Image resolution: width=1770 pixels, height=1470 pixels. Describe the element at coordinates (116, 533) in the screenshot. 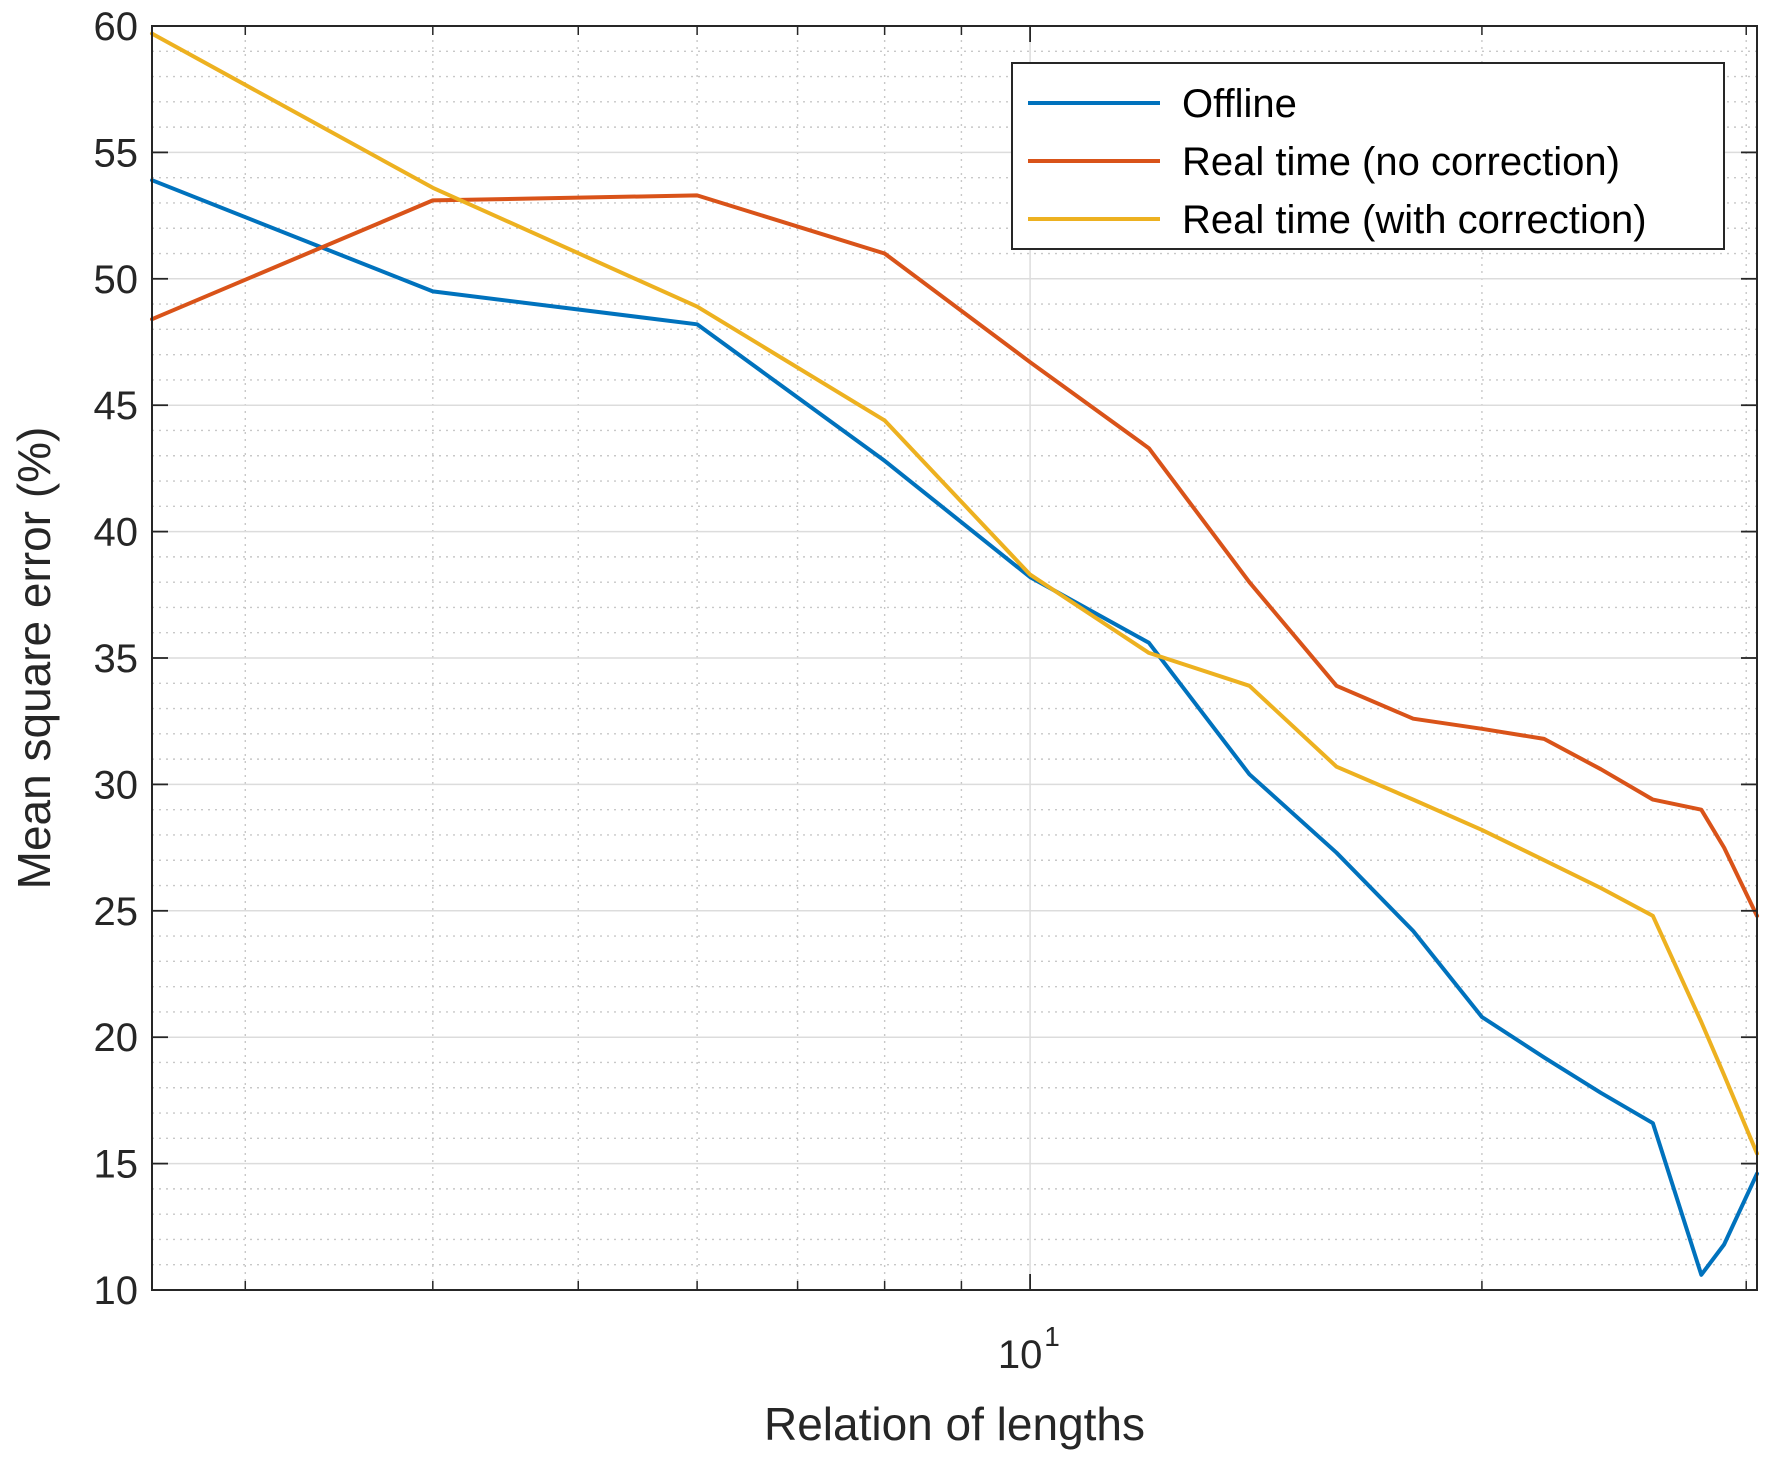

I see `y-tick-label: 40` at that location.